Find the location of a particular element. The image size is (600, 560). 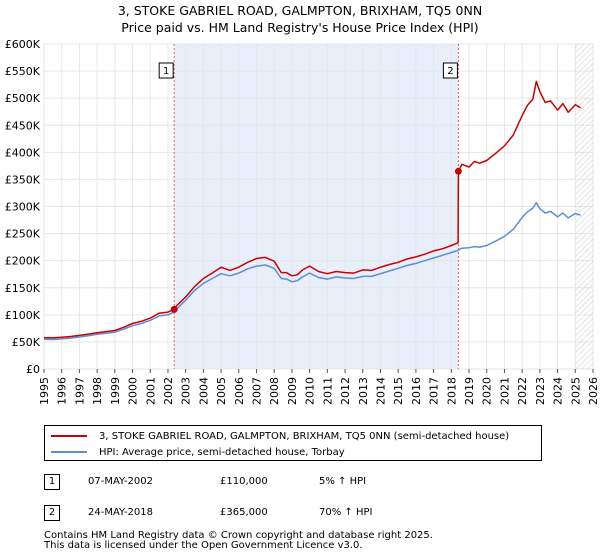

y-tick-label: £200K is located at coordinates (23, 261).